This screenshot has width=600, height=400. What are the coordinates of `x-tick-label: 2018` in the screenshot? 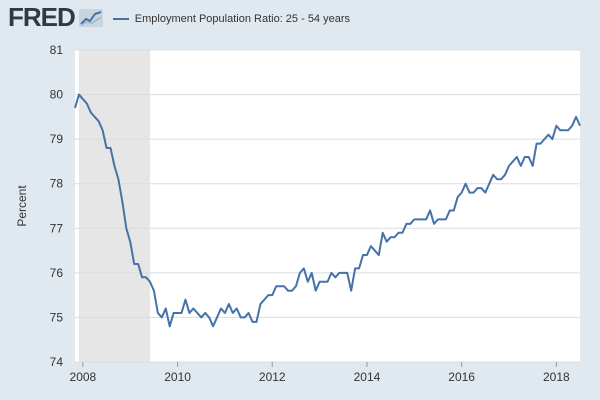 It's located at (556, 377).